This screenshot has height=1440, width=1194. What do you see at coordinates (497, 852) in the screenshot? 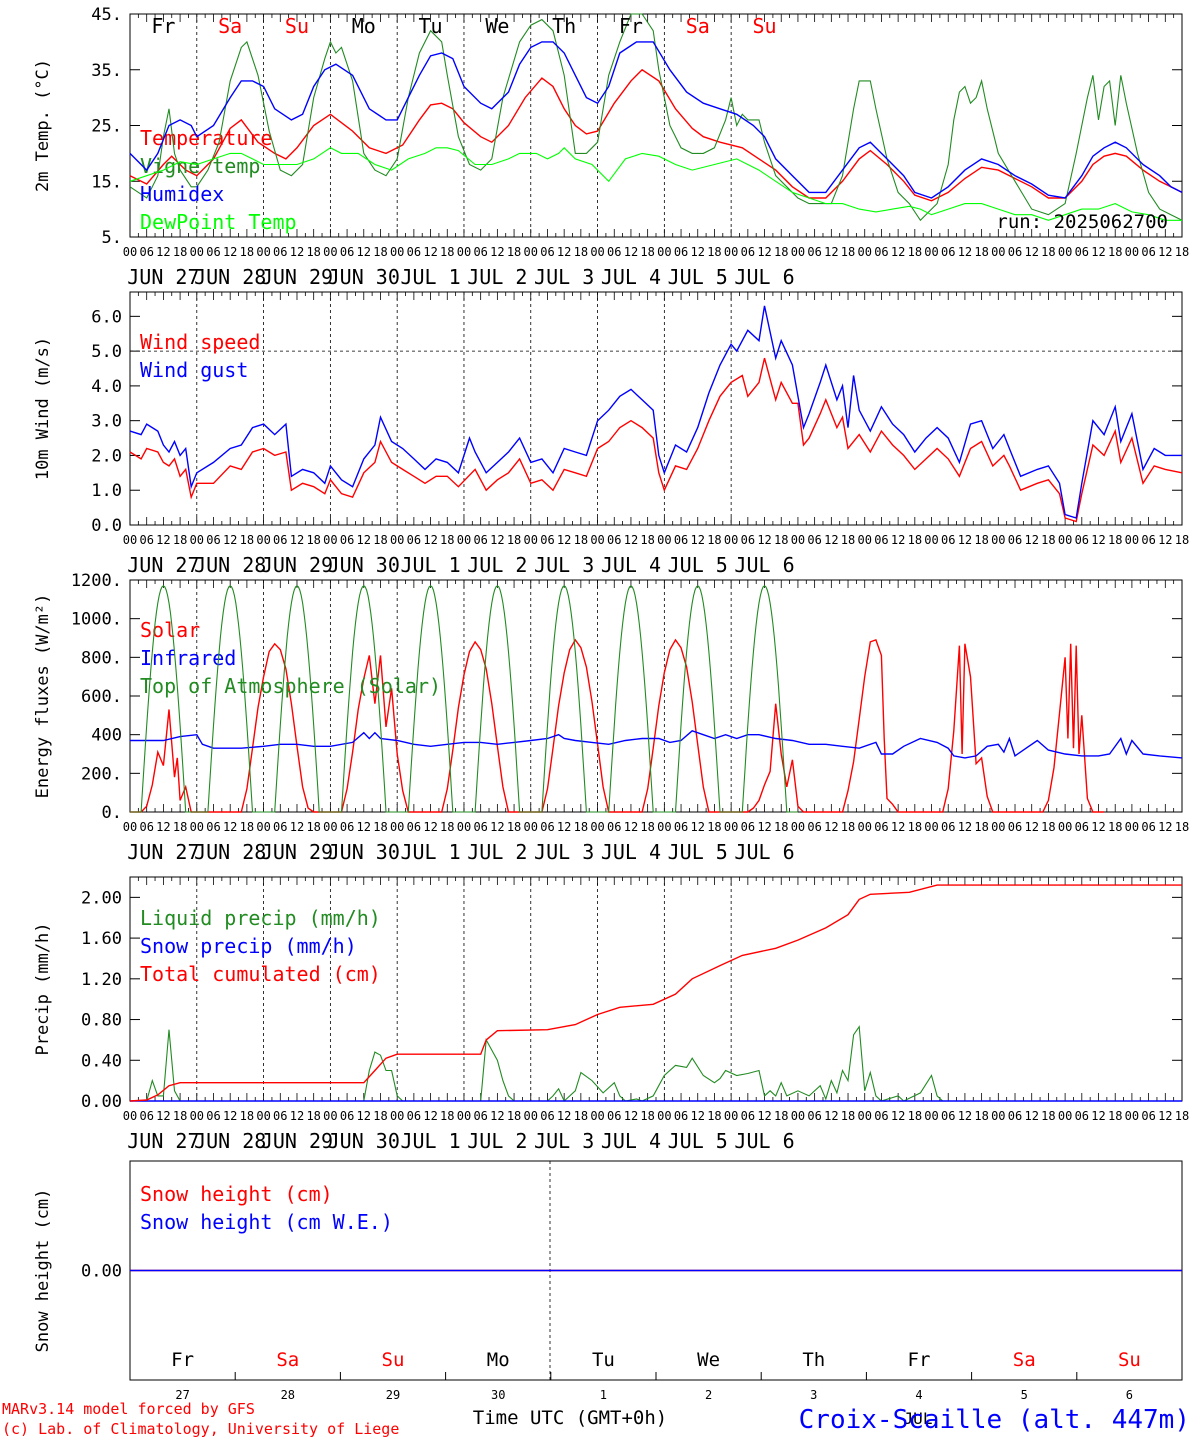
I see `date-label: JUL 2` at bounding box center [497, 852].